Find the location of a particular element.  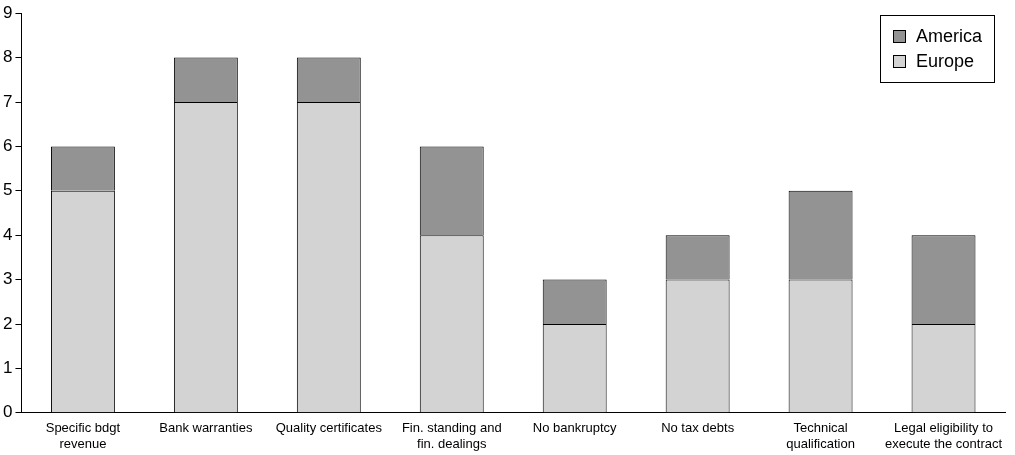

legend-label: America is located at coordinates (948, 37).